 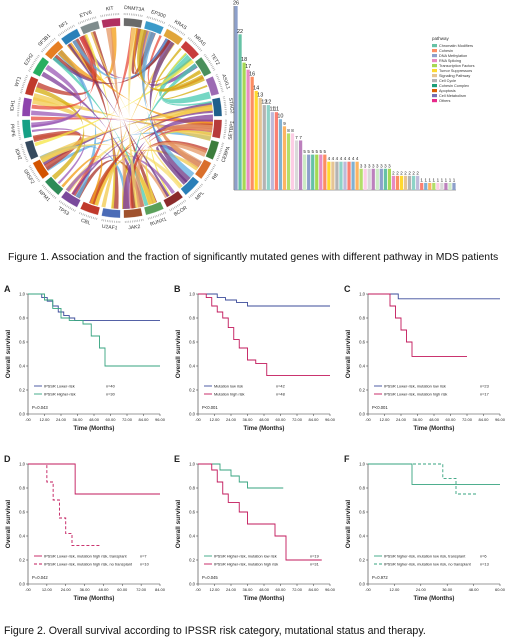 What do you see at coordinates (454, 76) in the screenshot?
I see `bar-legend-label: Signaling Pathway` at bounding box center [454, 76].